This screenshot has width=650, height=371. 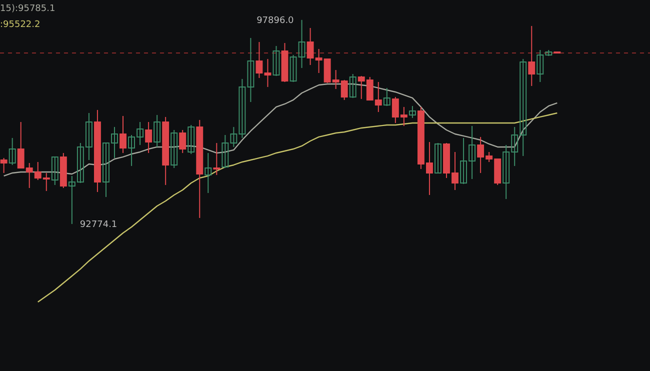 What do you see at coordinates (99, 225) in the screenshot?
I see `annotation: 92774.1` at bounding box center [99, 225].